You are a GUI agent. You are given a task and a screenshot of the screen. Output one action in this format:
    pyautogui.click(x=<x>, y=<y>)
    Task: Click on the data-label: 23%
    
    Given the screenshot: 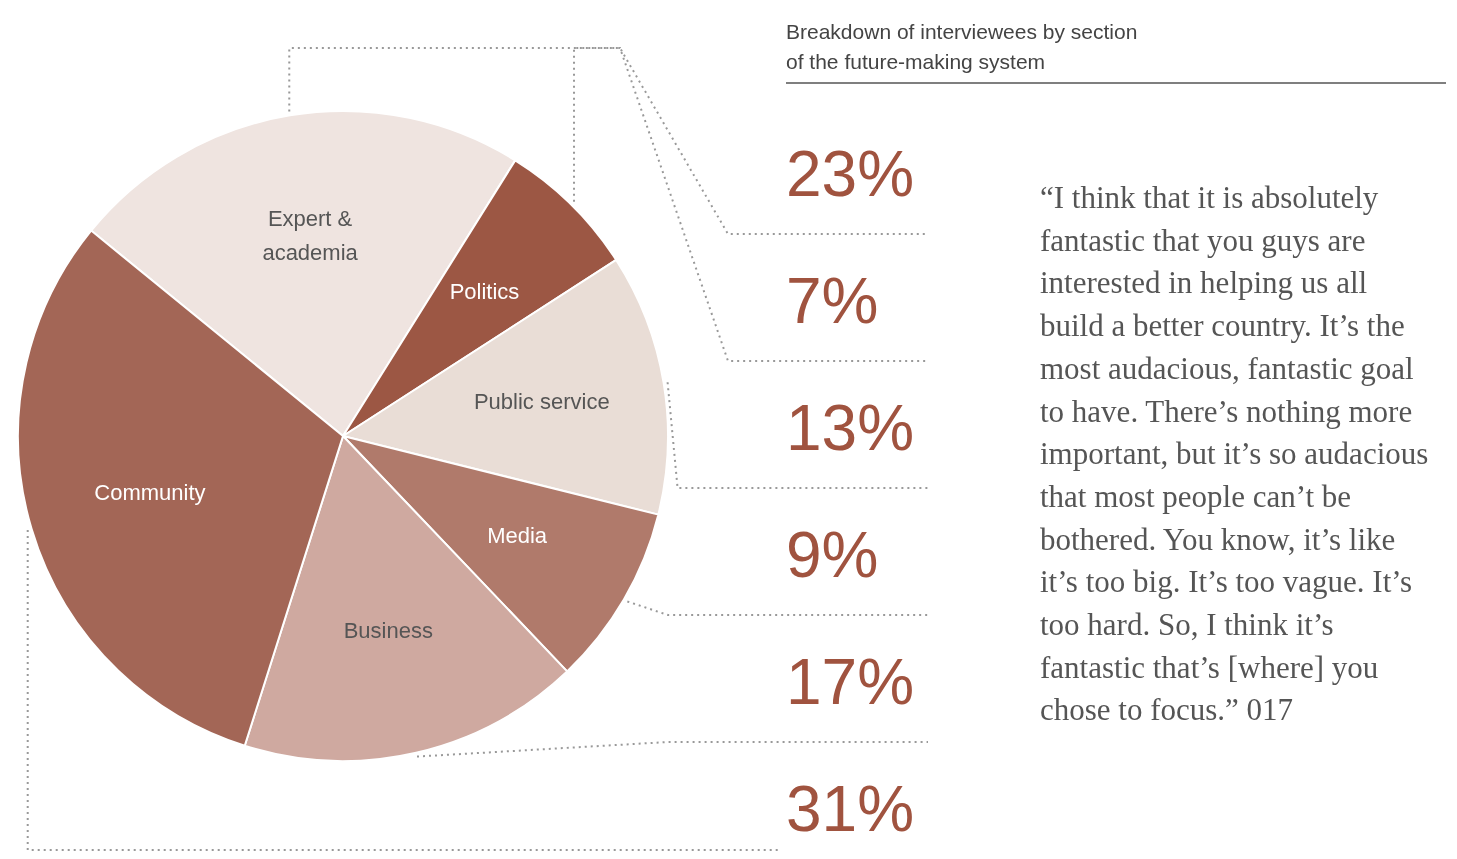 What is the action you would take?
    pyautogui.click(x=850, y=174)
    